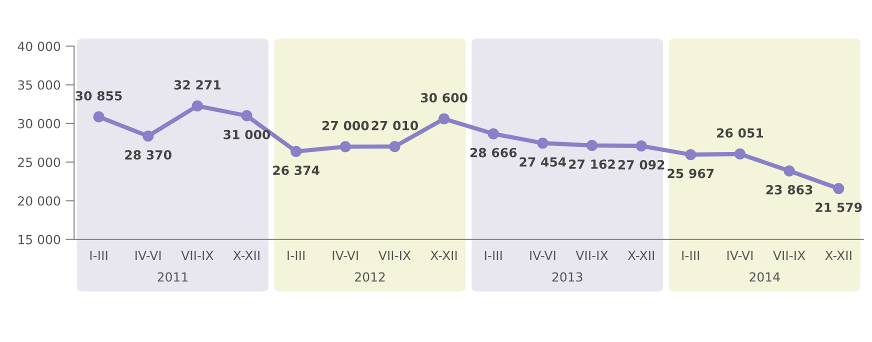  Describe the element at coordinates (789, 189) in the screenshot. I see `data-label: 23 863` at that location.